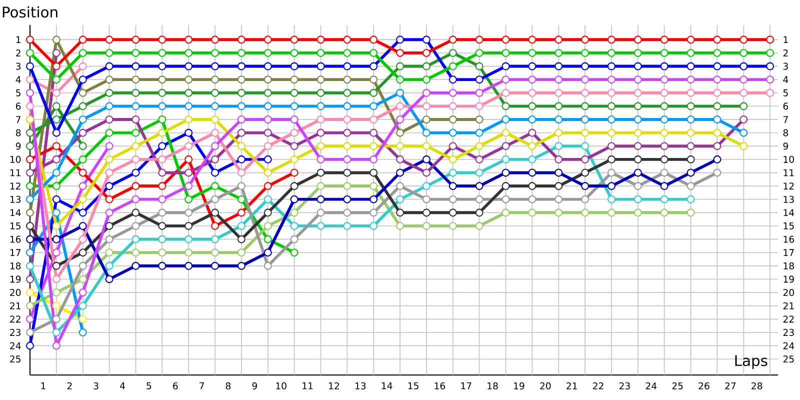 Image resolution: width=800 pixels, height=400 pixels. Describe the element at coordinates (789, 159) in the screenshot. I see `y2-tick-label: 10` at that location.